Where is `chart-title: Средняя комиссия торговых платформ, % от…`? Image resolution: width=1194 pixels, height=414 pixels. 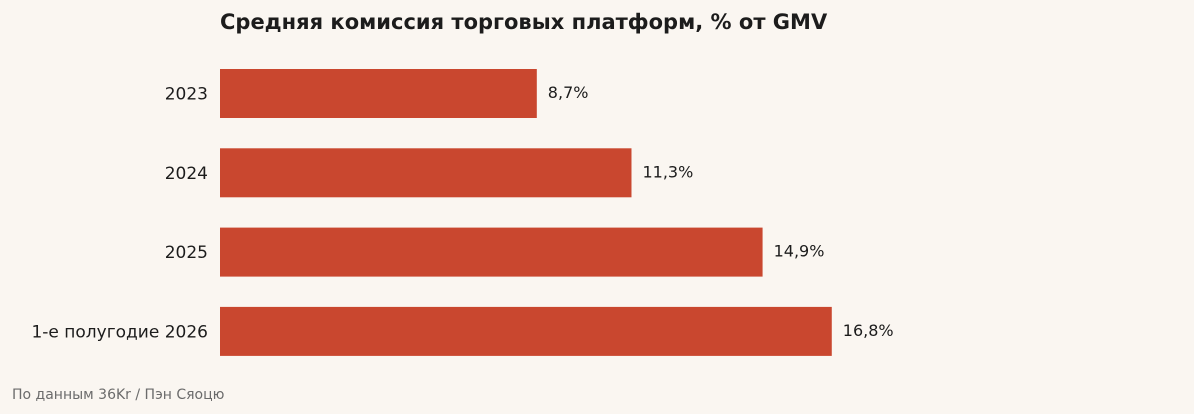
chart-title: Средняя комиссия торговых платформ, % от… is located at coordinates (524, 22).